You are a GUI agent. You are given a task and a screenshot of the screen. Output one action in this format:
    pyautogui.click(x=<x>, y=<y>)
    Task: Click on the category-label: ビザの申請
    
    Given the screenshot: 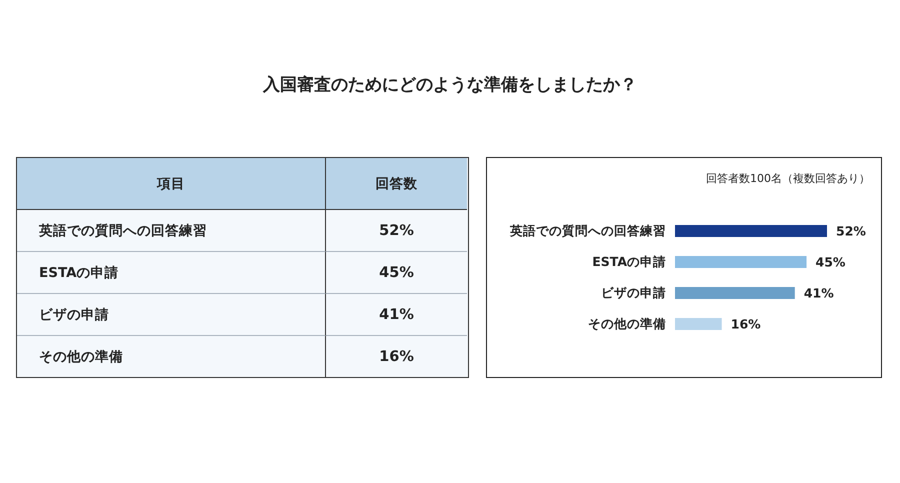 What is the action you would take?
    pyautogui.click(x=74, y=314)
    